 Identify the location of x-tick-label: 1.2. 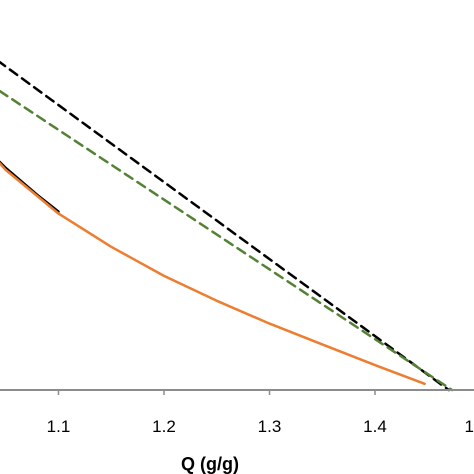
(164, 426).